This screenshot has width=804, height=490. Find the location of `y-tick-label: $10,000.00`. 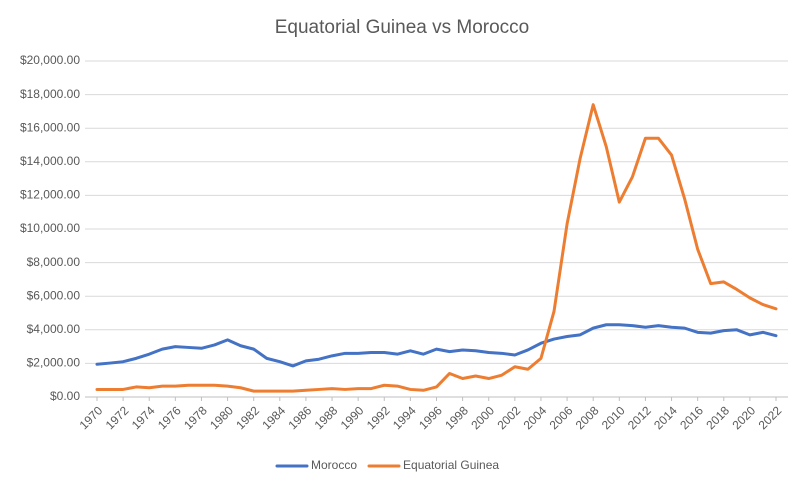

y-tick-label: $10,000.00 is located at coordinates (50, 228).